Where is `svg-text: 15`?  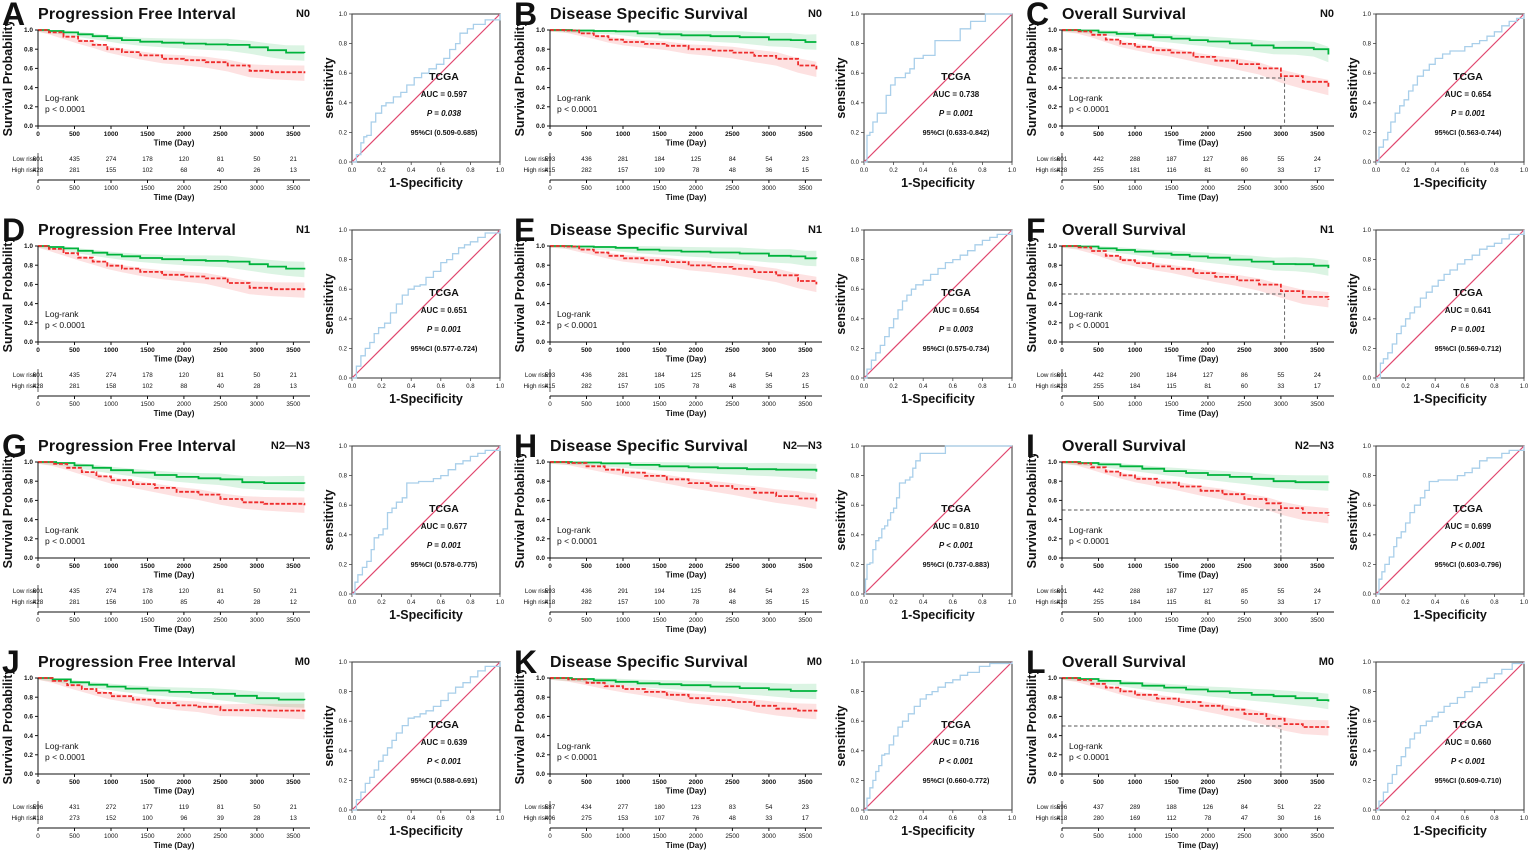 svg-text: 15 is located at coordinates (806, 386).